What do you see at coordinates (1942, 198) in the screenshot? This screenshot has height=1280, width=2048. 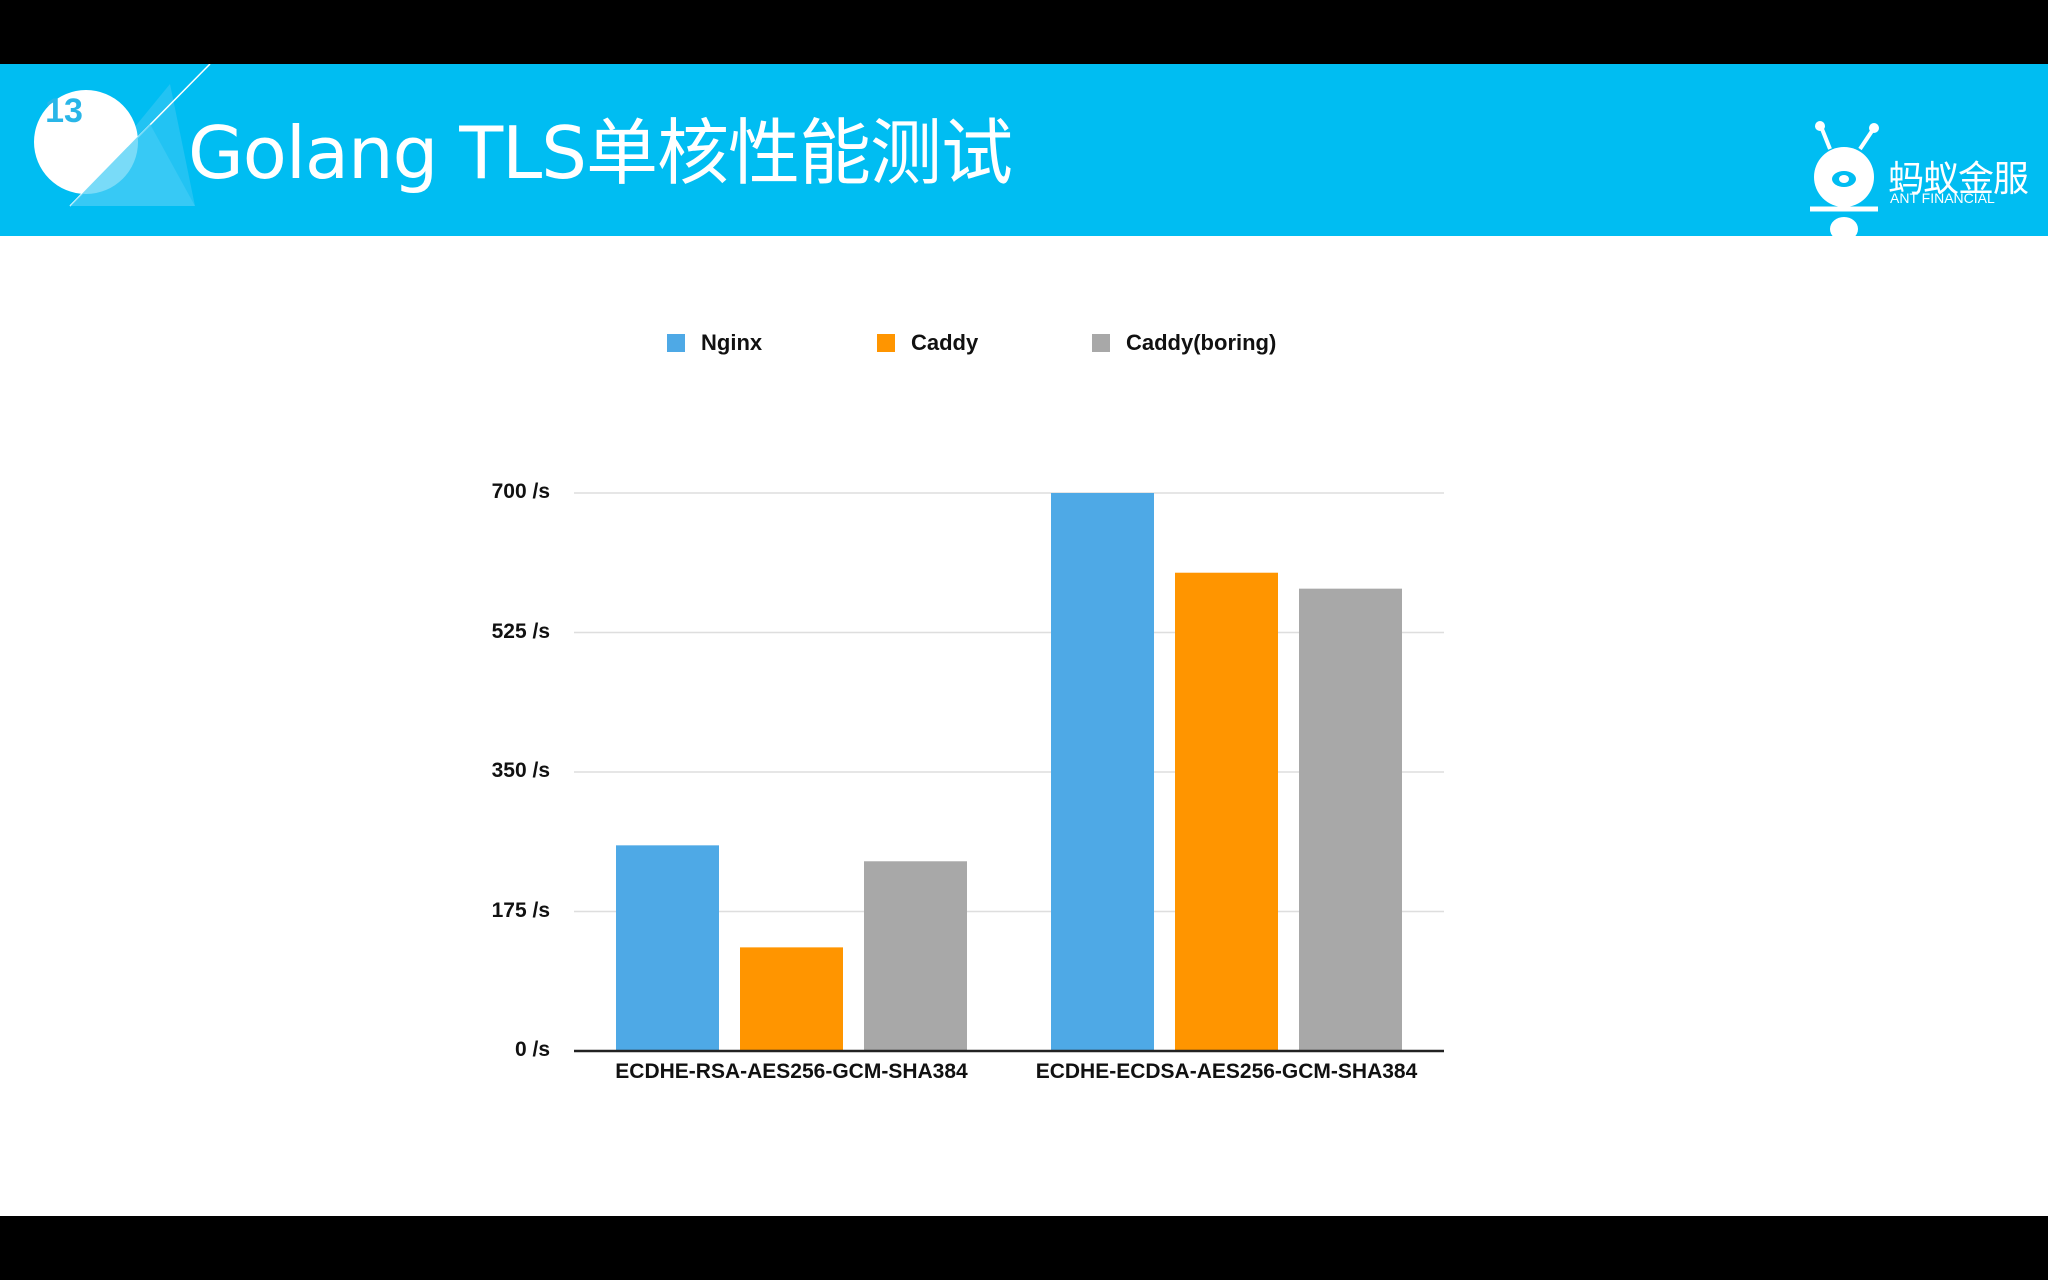 I see `logo-text-en: ANT FINANCIAL` at bounding box center [1942, 198].